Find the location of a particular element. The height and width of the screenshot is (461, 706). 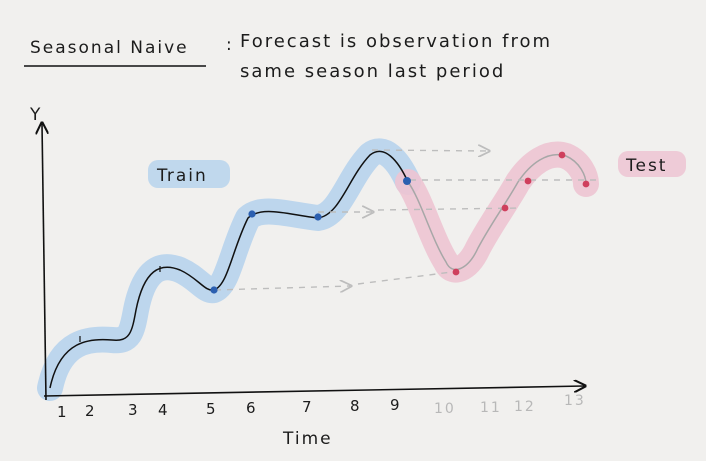

train-legend-label: Train is located at coordinates (182, 176).